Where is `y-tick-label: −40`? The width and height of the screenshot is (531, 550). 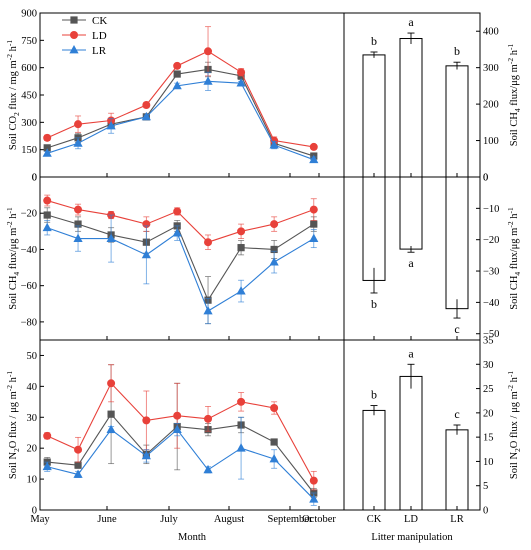 y-tick-label: −40 is located at coordinates (491, 303).